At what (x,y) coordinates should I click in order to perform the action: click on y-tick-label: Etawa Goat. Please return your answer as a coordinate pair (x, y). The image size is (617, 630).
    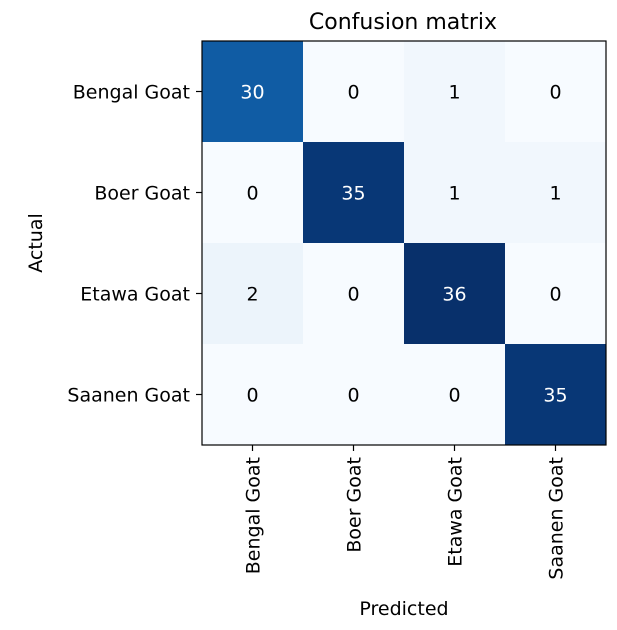
    Looking at the image, I should click on (135, 295).